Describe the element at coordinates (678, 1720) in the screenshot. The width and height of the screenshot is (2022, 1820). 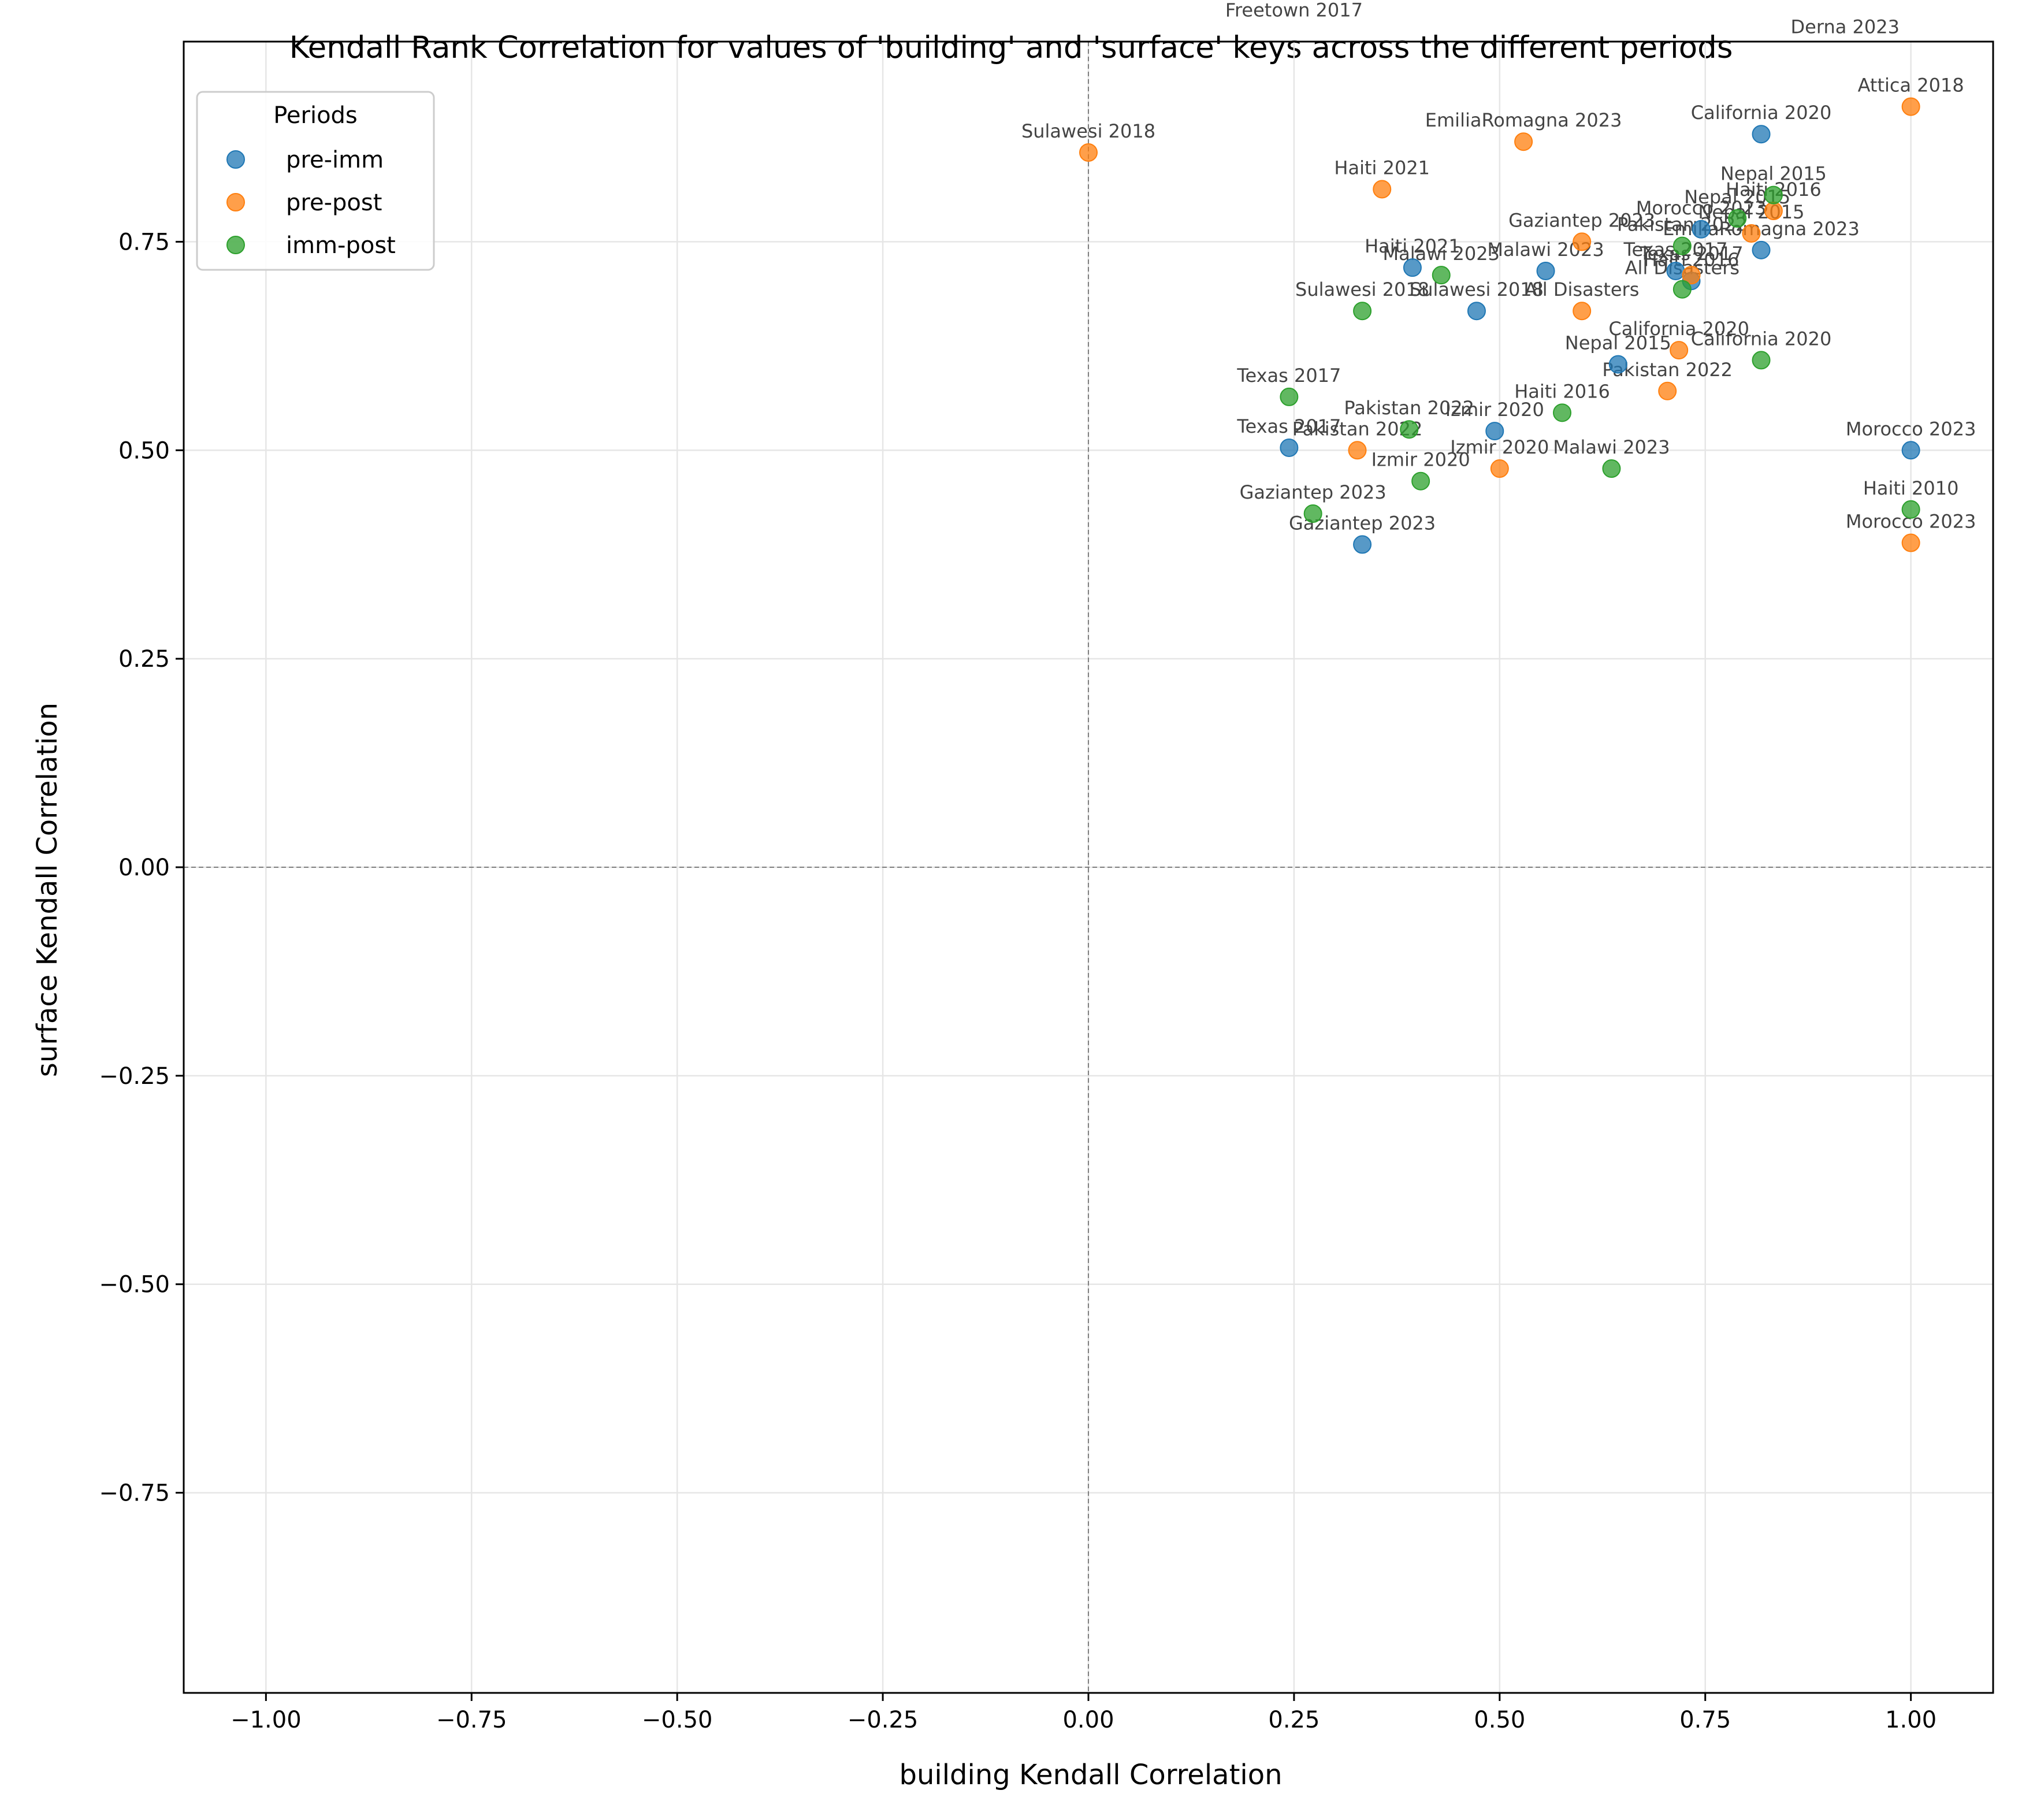
I see `x-tick-label: −0.50` at that location.